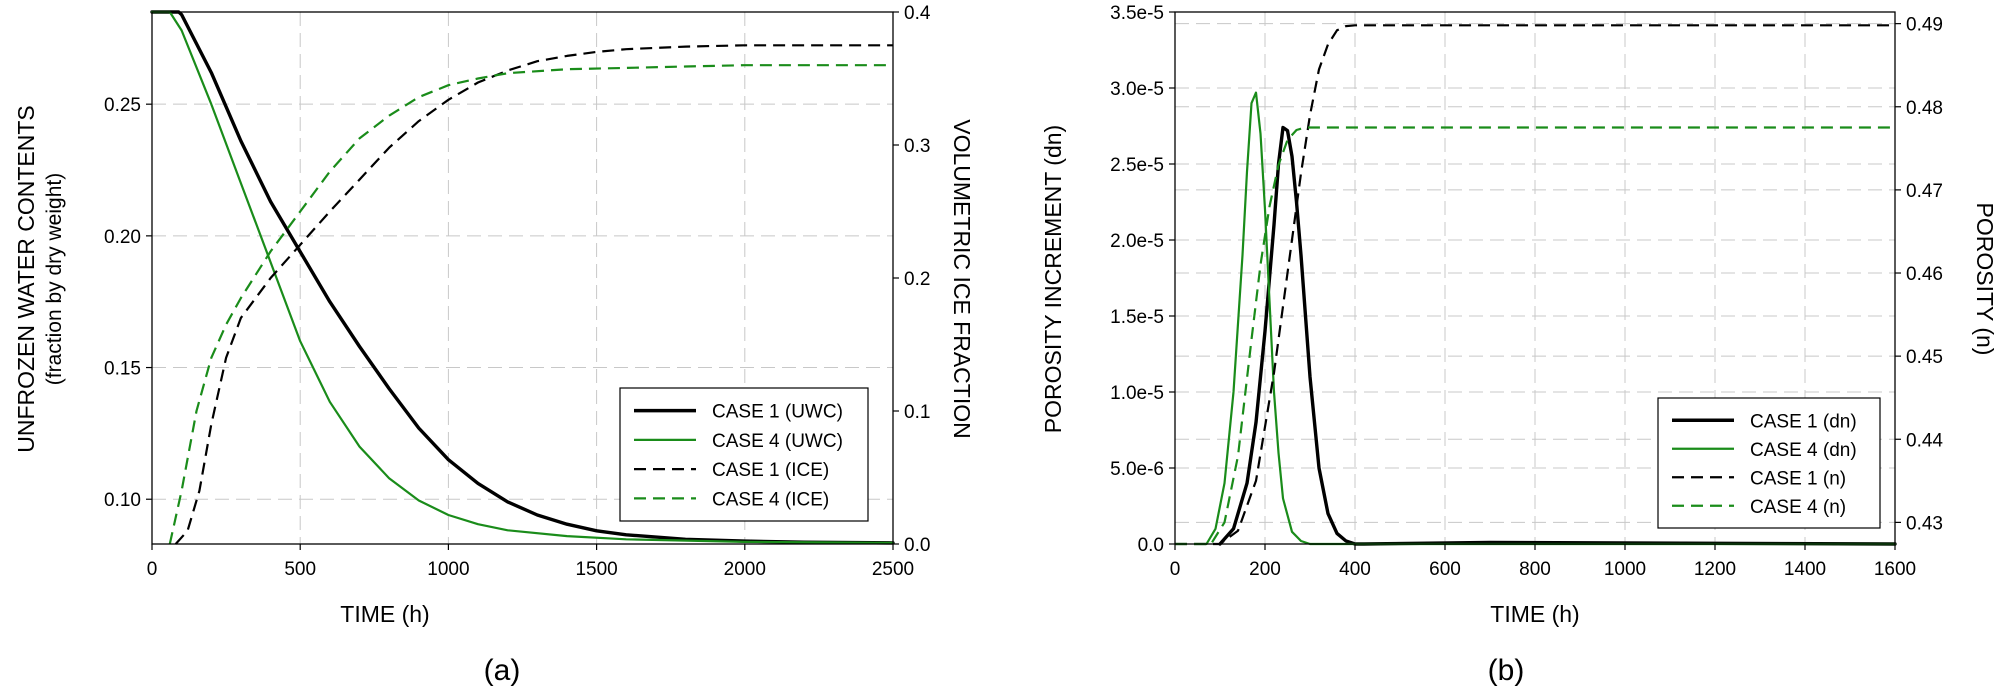  Describe the element at coordinates (1506, 670) in the screenshot. I see `panel-caption: (b)` at that location.